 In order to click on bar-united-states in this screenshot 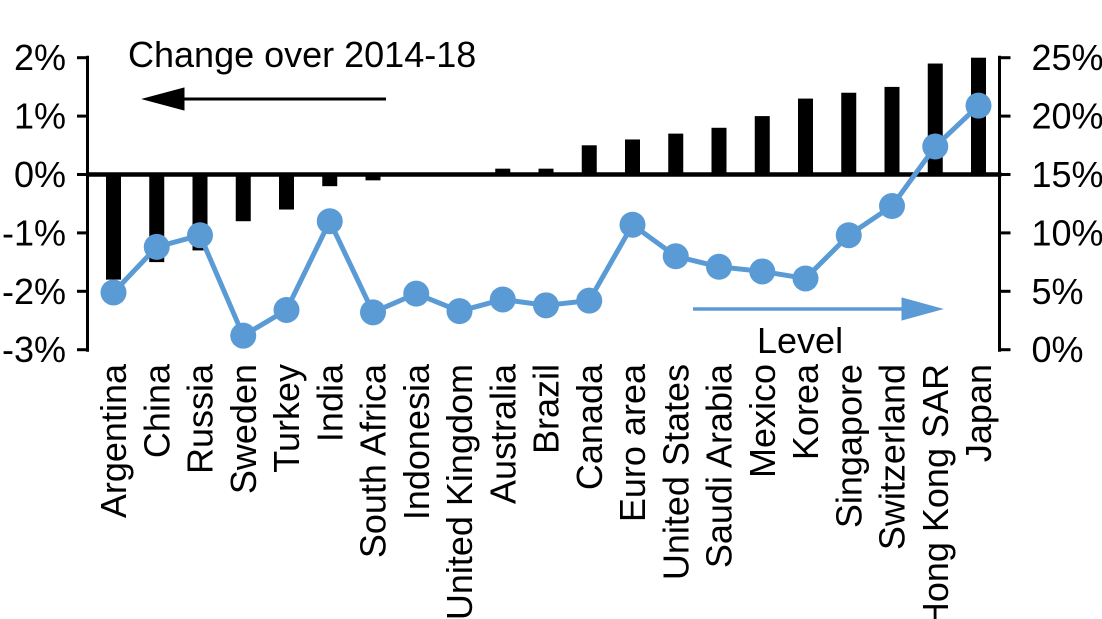, I will do `click(676, 154)`.